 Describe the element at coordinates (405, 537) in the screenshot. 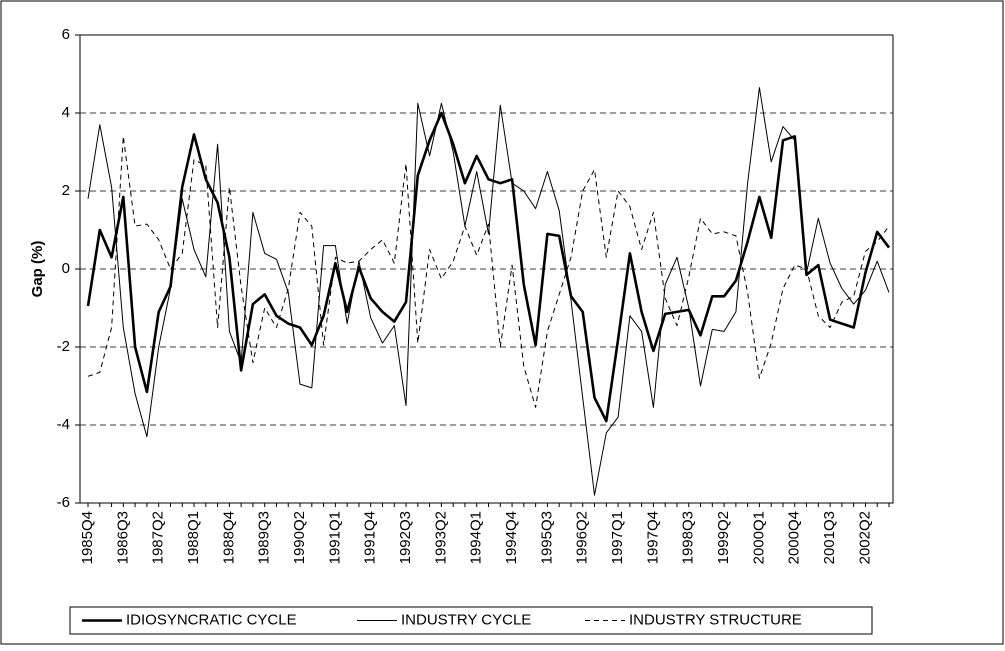

I see `x-tick-label: 1992Q3` at that location.